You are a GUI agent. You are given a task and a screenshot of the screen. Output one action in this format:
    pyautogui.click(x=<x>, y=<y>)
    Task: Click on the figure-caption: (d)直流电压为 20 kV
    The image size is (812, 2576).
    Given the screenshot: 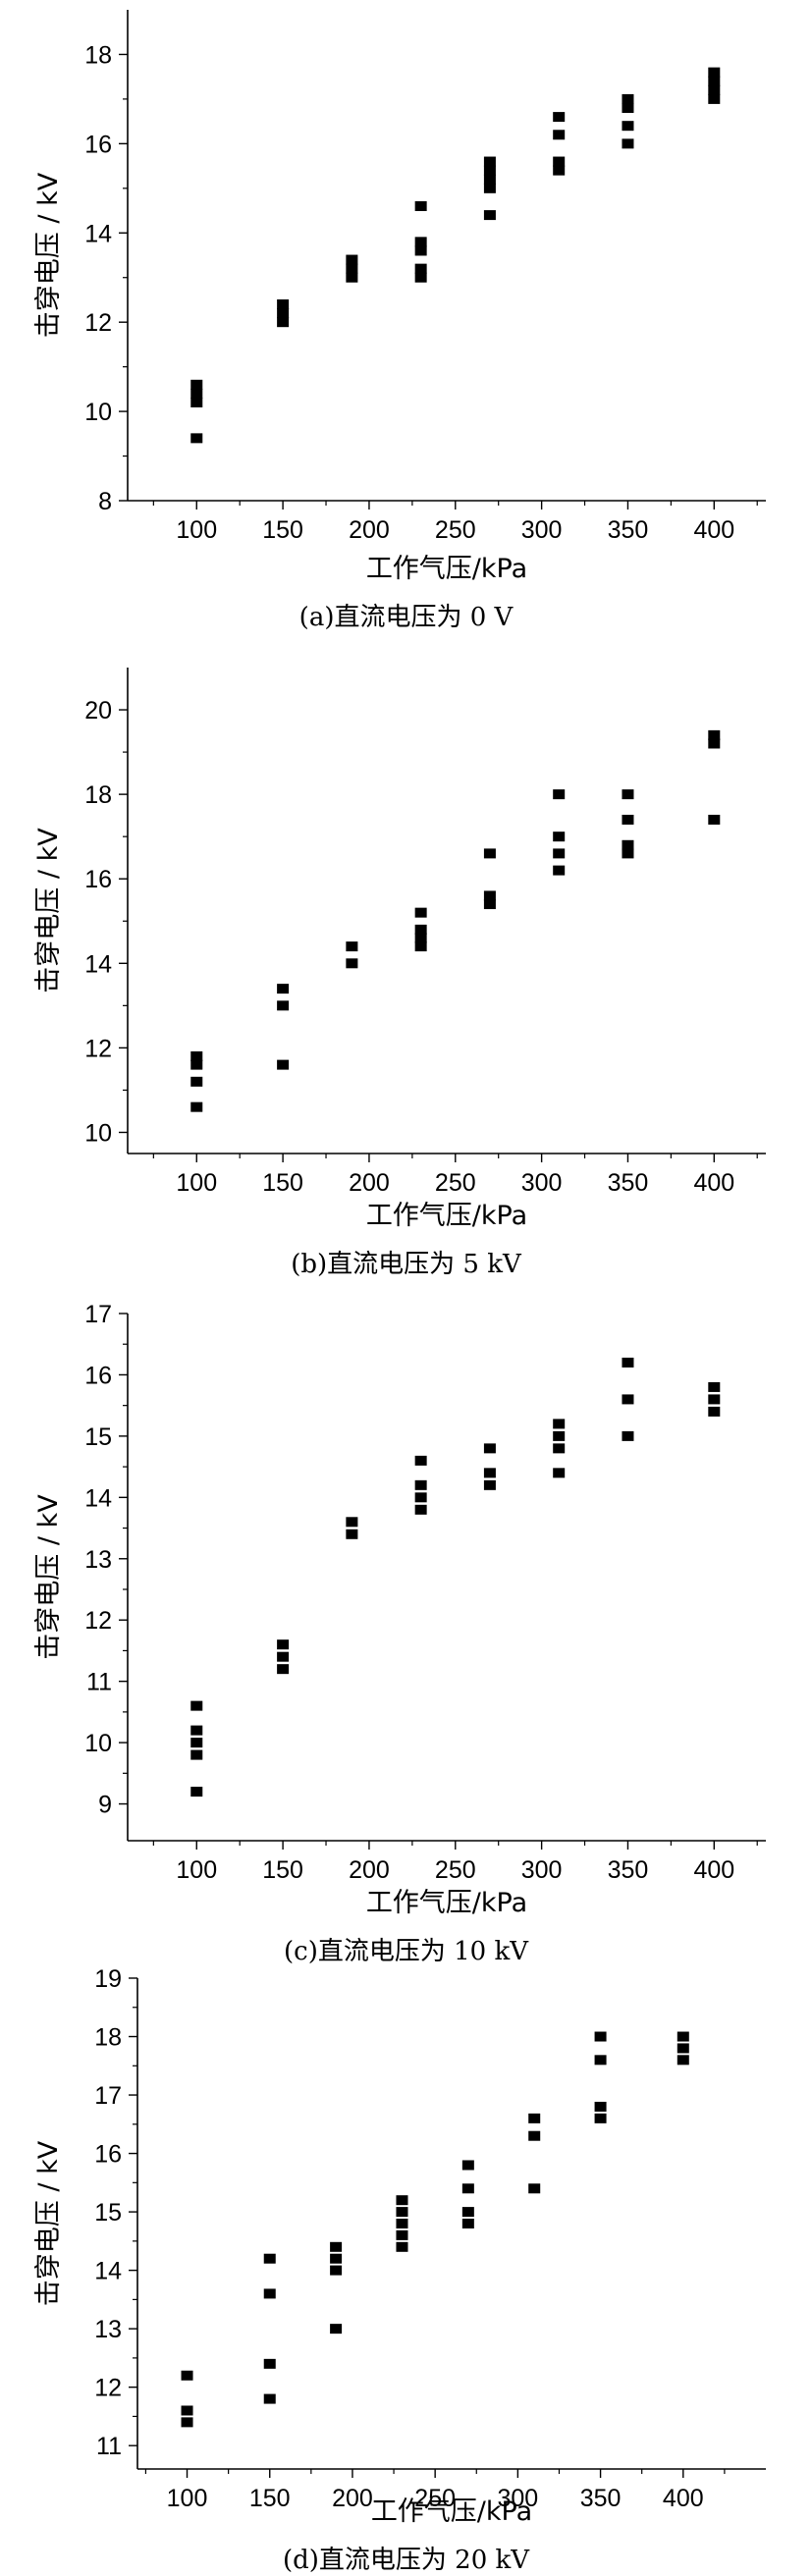 What is the action you would take?
    pyautogui.click(x=406, y=2560)
    